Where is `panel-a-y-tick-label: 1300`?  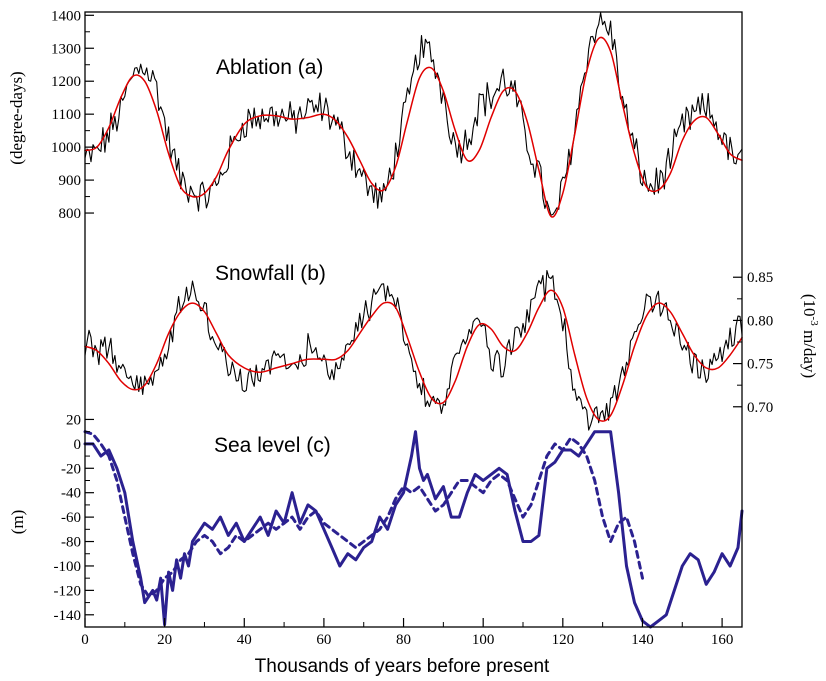 panel-a-y-tick-label: 1300 is located at coordinates (66, 49).